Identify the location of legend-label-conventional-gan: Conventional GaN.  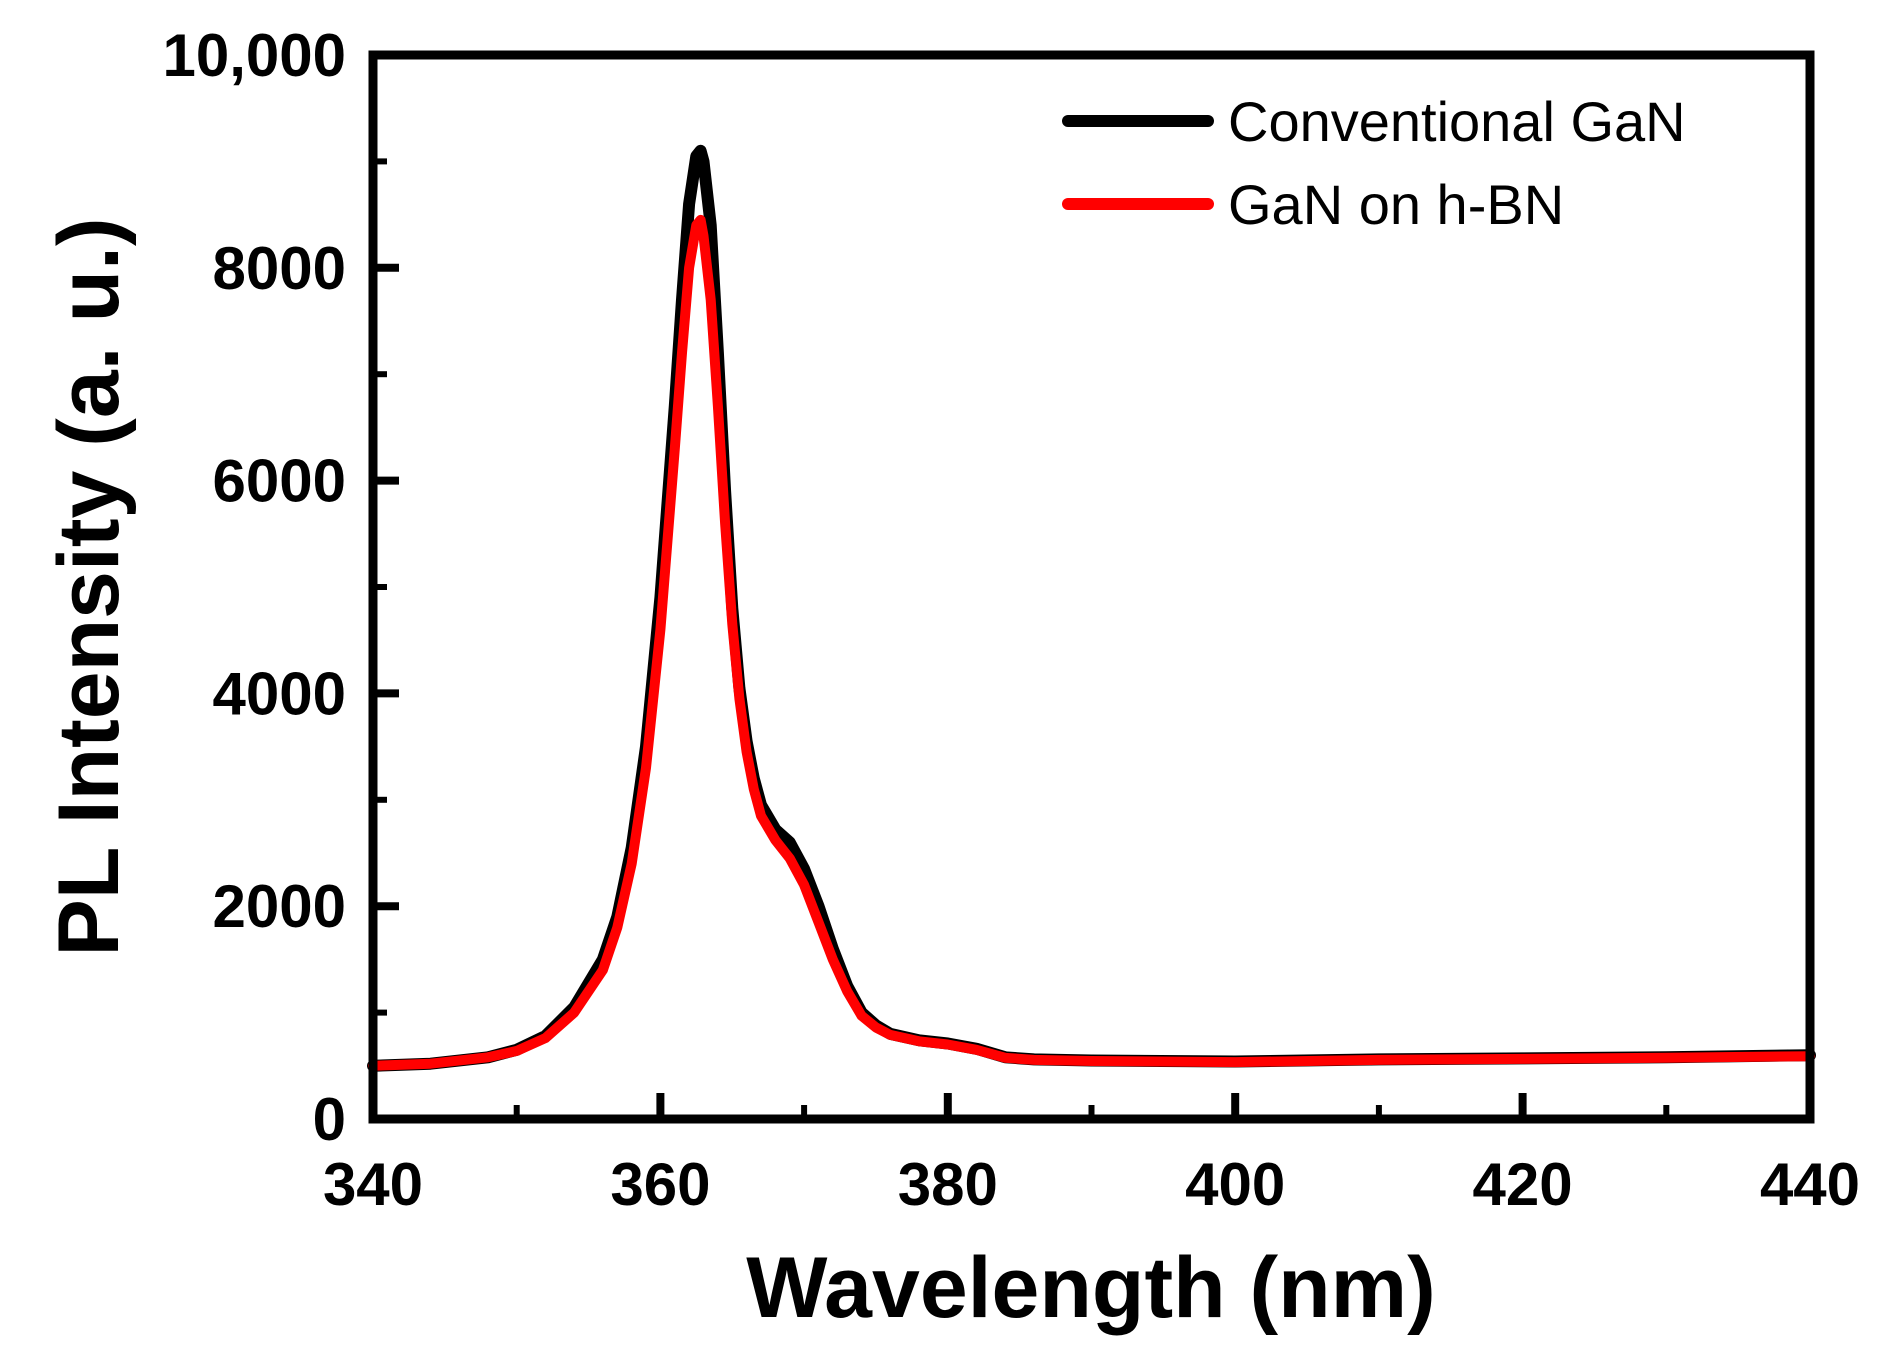
(1457, 121).